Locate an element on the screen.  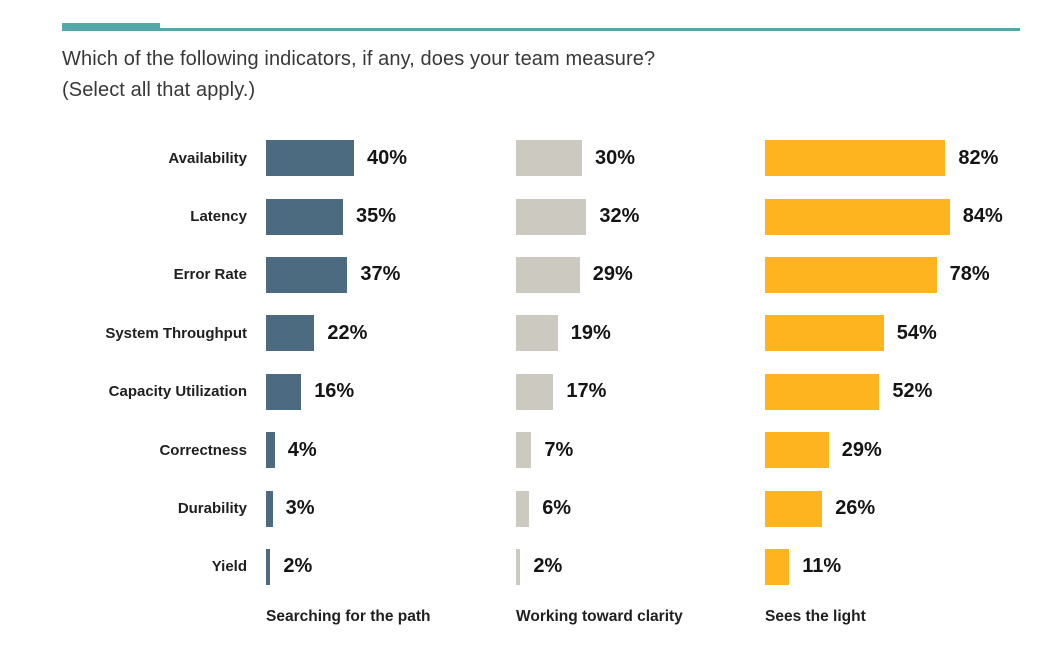
value-label: 52% is located at coordinates (912, 391).